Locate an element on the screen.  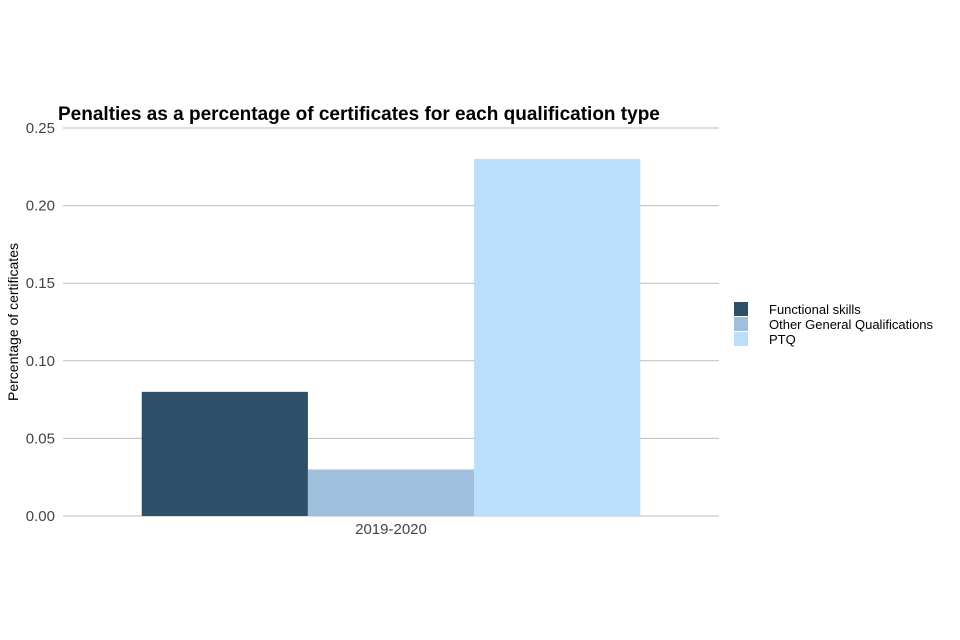
y-tick-label: 0.15 is located at coordinates (40, 283).